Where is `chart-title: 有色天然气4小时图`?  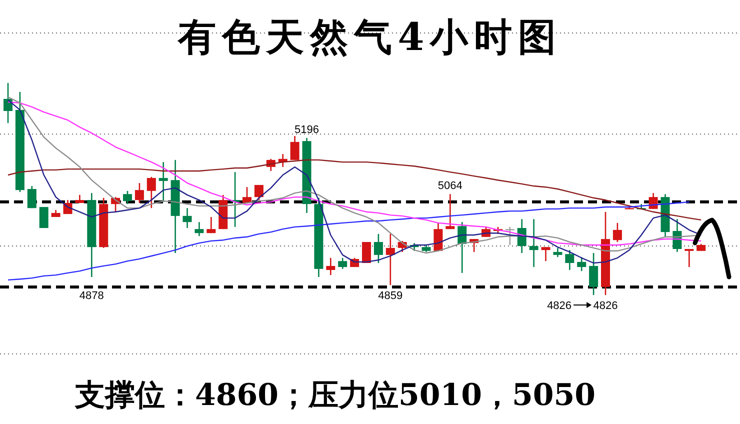 chart-title: 有色天然气4小时图 is located at coordinates (369, 36).